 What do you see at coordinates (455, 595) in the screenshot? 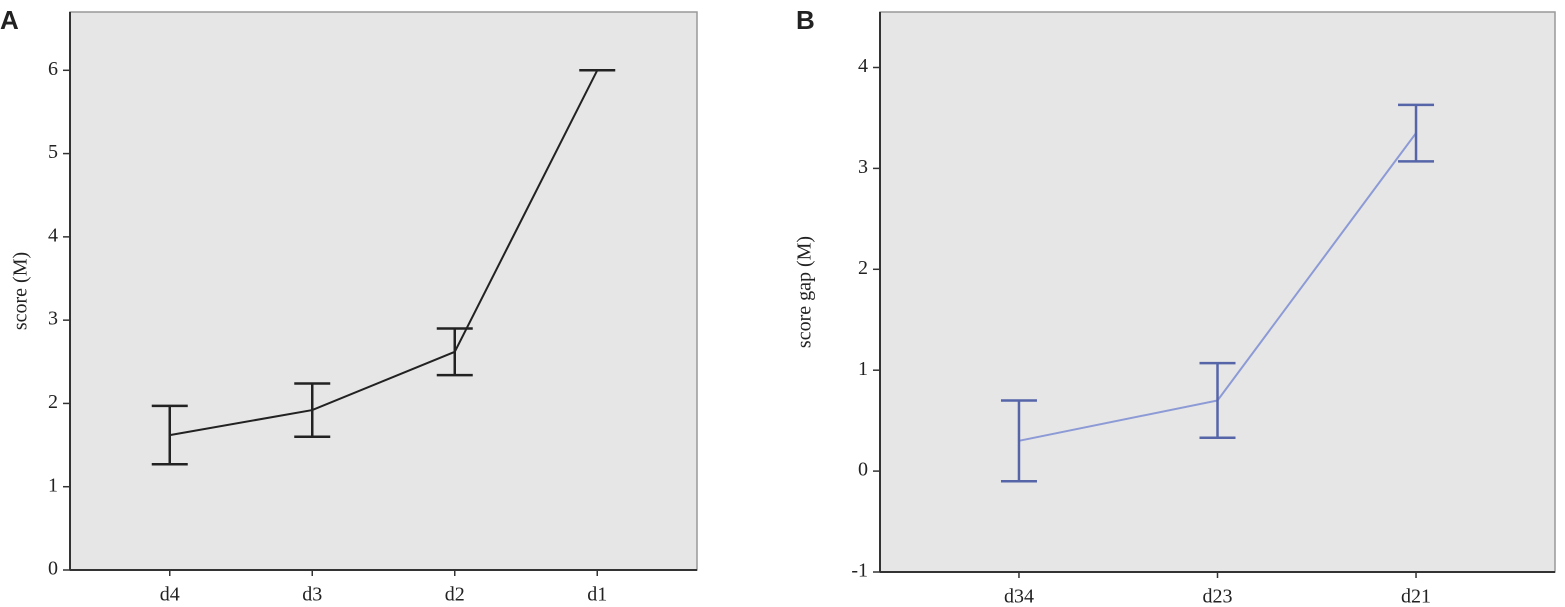
I see `x-tick-label: d2` at bounding box center [455, 595].